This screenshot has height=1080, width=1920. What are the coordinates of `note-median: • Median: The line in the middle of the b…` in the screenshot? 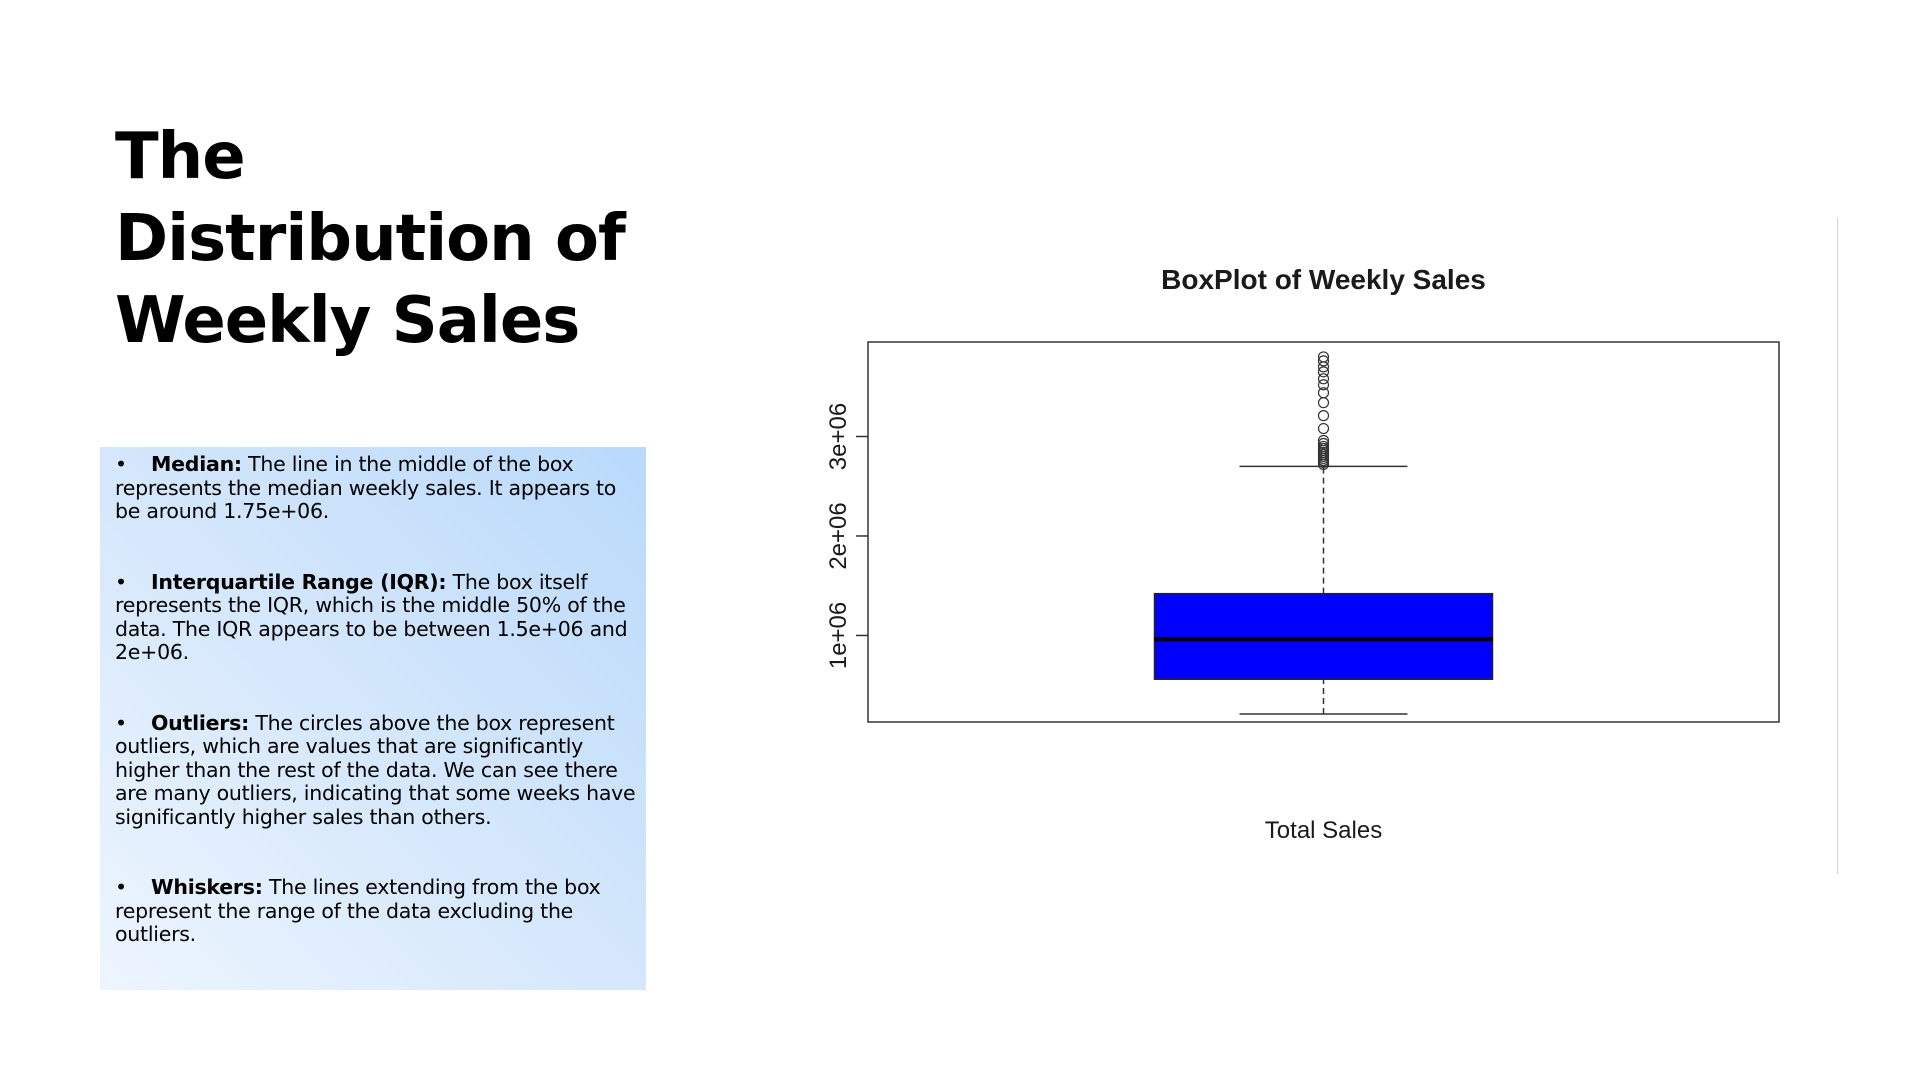 It's located at (375, 488).